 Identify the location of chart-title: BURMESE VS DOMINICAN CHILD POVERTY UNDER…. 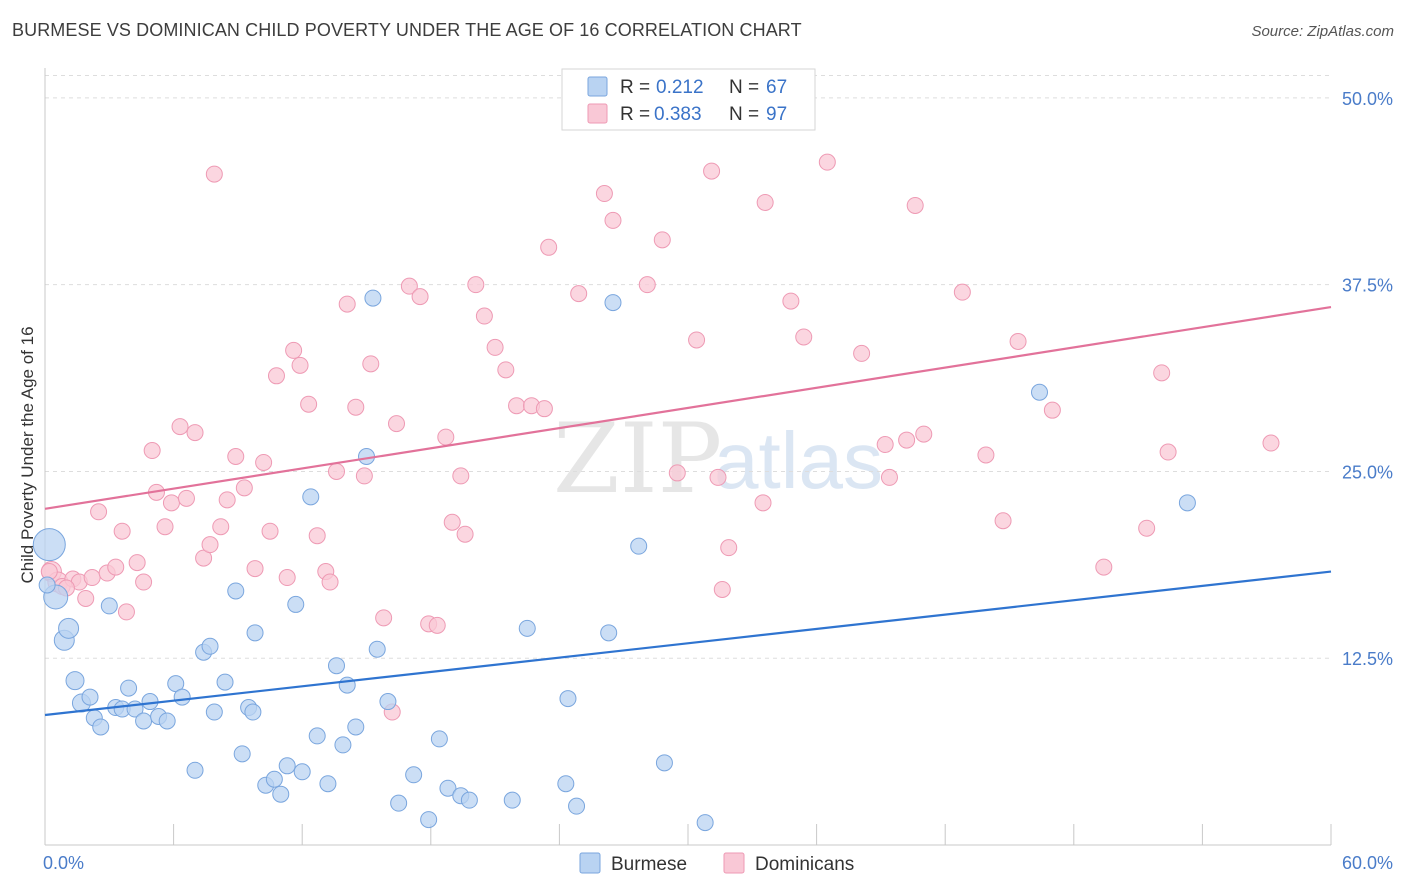
(407, 30).